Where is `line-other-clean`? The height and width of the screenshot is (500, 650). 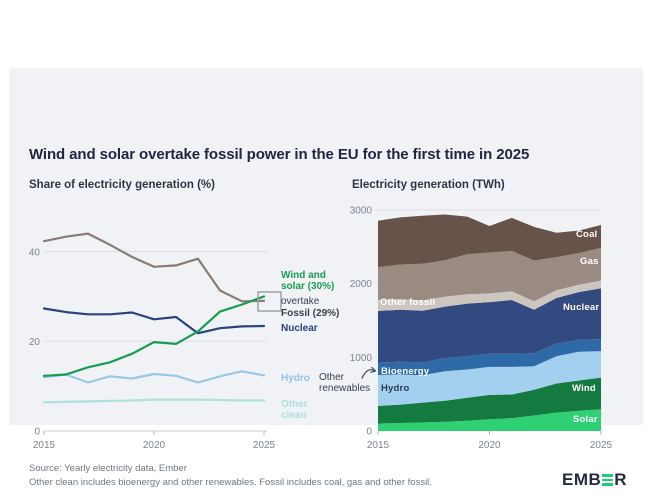
line-other-clean is located at coordinates (154, 401).